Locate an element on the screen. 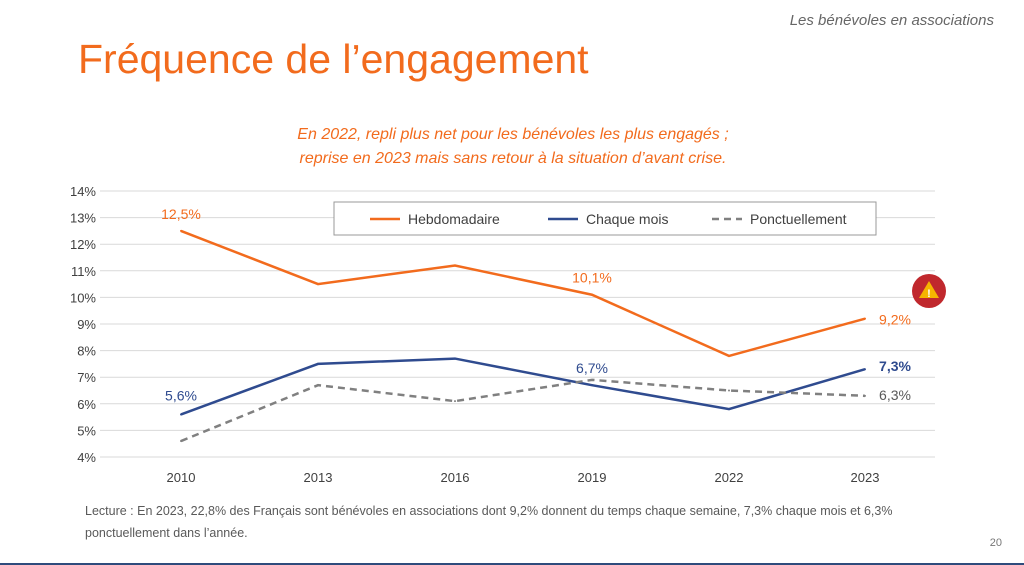  page-number: 20 is located at coordinates (995, 543).